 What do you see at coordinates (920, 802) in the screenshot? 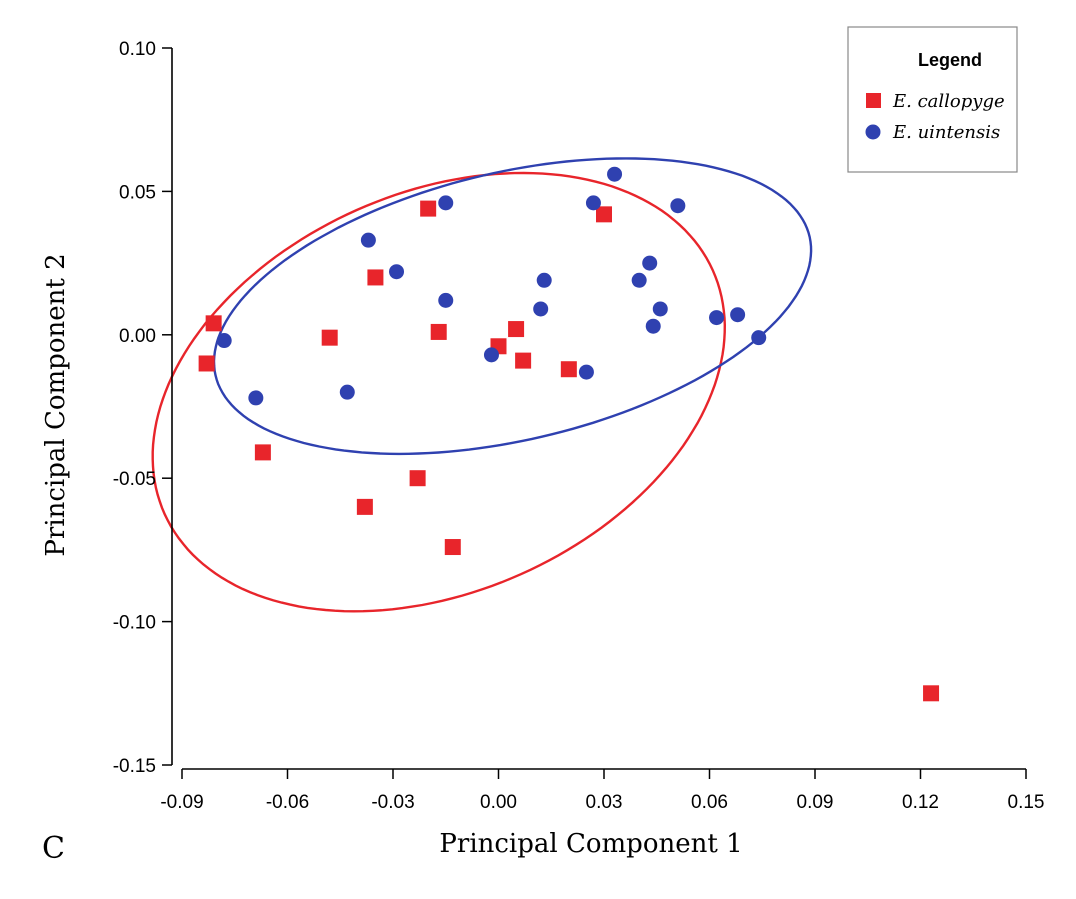
I see `x-tick-label: 0.12` at bounding box center [920, 802].